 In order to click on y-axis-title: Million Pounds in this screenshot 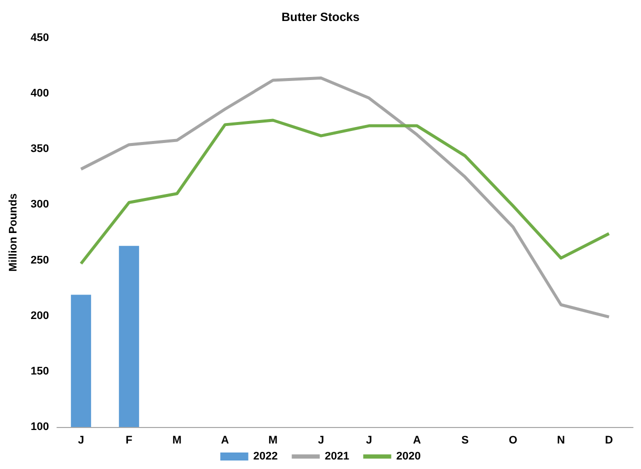, I will do `click(14, 232)`.